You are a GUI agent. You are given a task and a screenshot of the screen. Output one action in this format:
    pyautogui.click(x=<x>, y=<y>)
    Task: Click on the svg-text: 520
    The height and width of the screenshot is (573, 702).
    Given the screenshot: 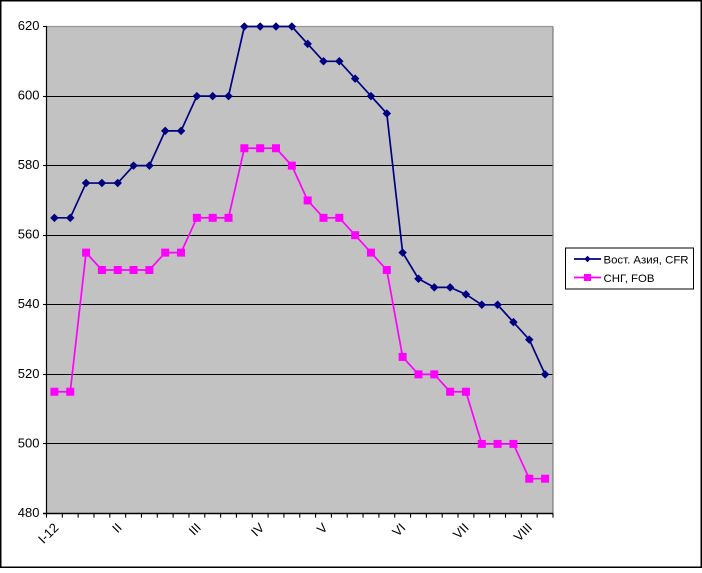 What is the action you would take?
    pyautogui.click(x=29, y=373)
    